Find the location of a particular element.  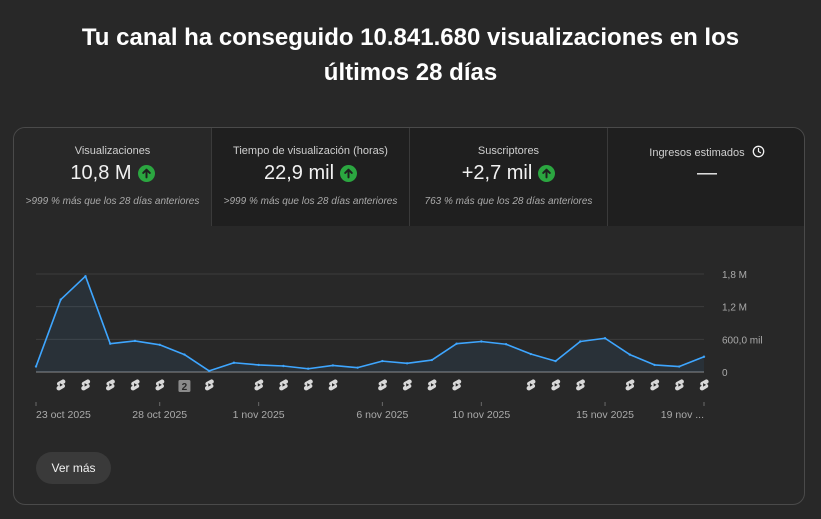

tab-label-row: Ingresos estimados is located at coordinates (706, 153).